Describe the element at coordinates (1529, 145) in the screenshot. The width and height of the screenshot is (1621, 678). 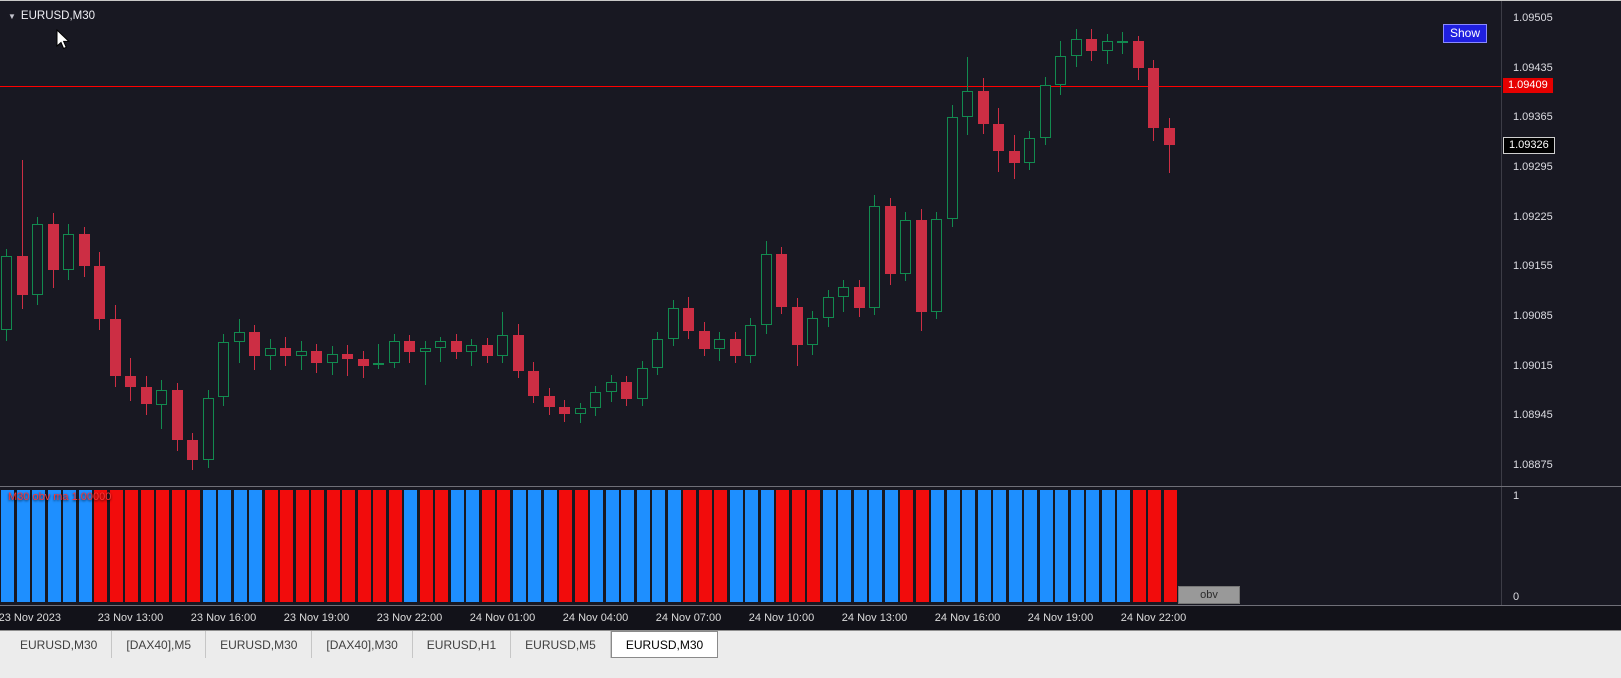
I see `bid-price-tag: 1.09326` at that location.